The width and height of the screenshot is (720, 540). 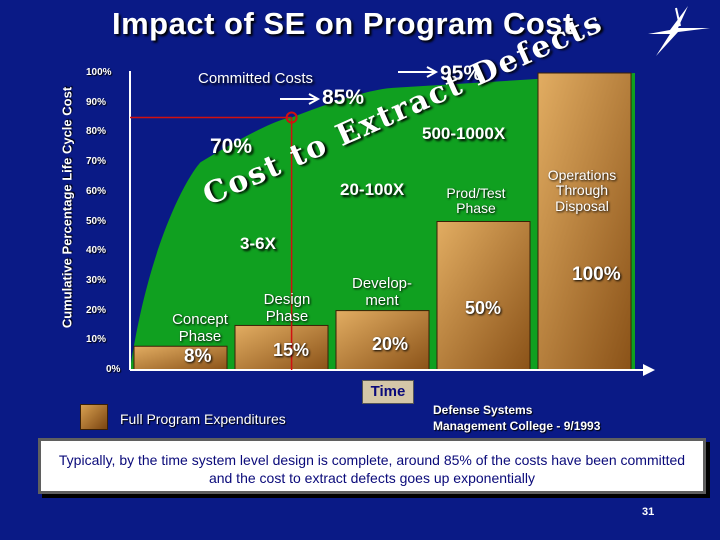 What do you see at coordinates (94, 417) in the screenshot?
I see `legend-swatch` at bounding box center [94, 417].